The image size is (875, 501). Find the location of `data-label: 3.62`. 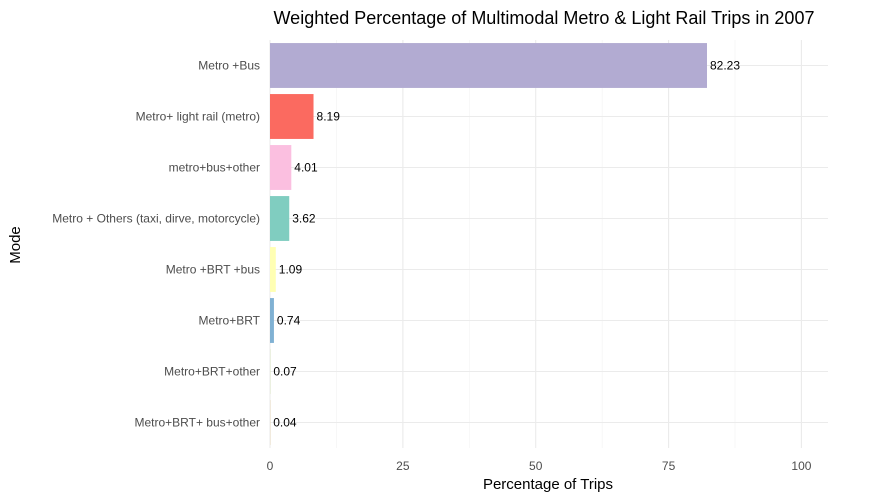

data-label: 3.62 is located at coordinates (304, 219).